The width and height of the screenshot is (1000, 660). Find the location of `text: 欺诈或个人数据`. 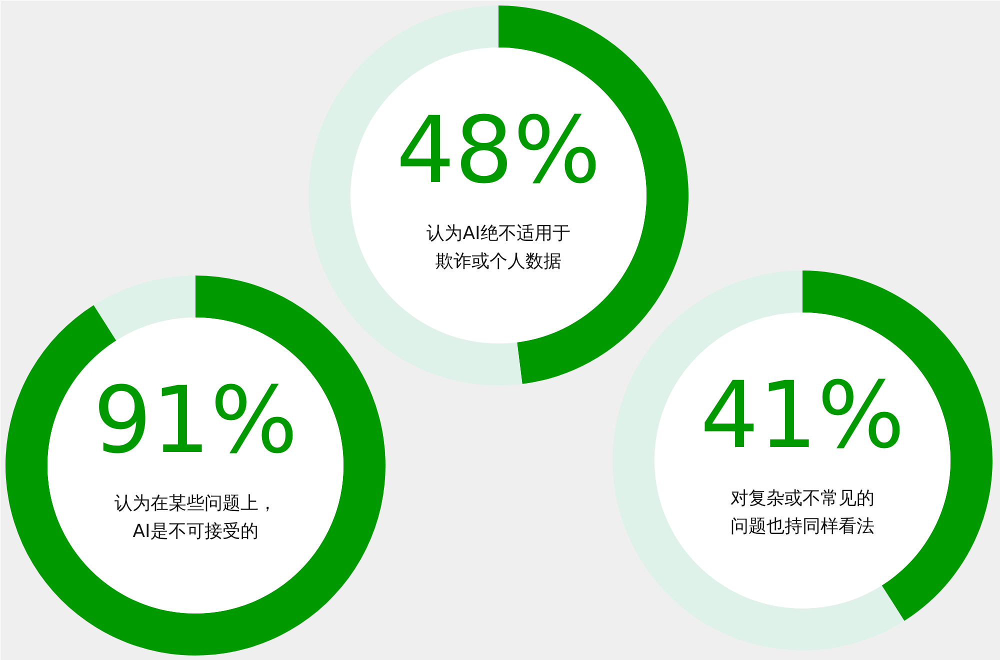

text: 欺诈或个人数据 is located at coordinates (499, 261).